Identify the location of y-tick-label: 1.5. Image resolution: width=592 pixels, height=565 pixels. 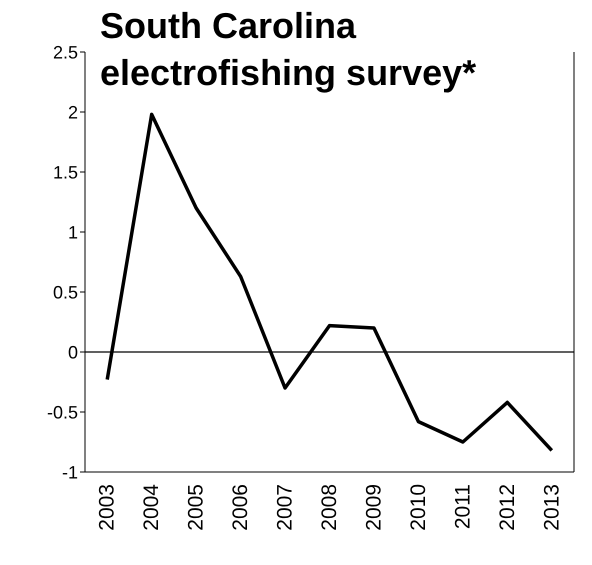
(65, 172).